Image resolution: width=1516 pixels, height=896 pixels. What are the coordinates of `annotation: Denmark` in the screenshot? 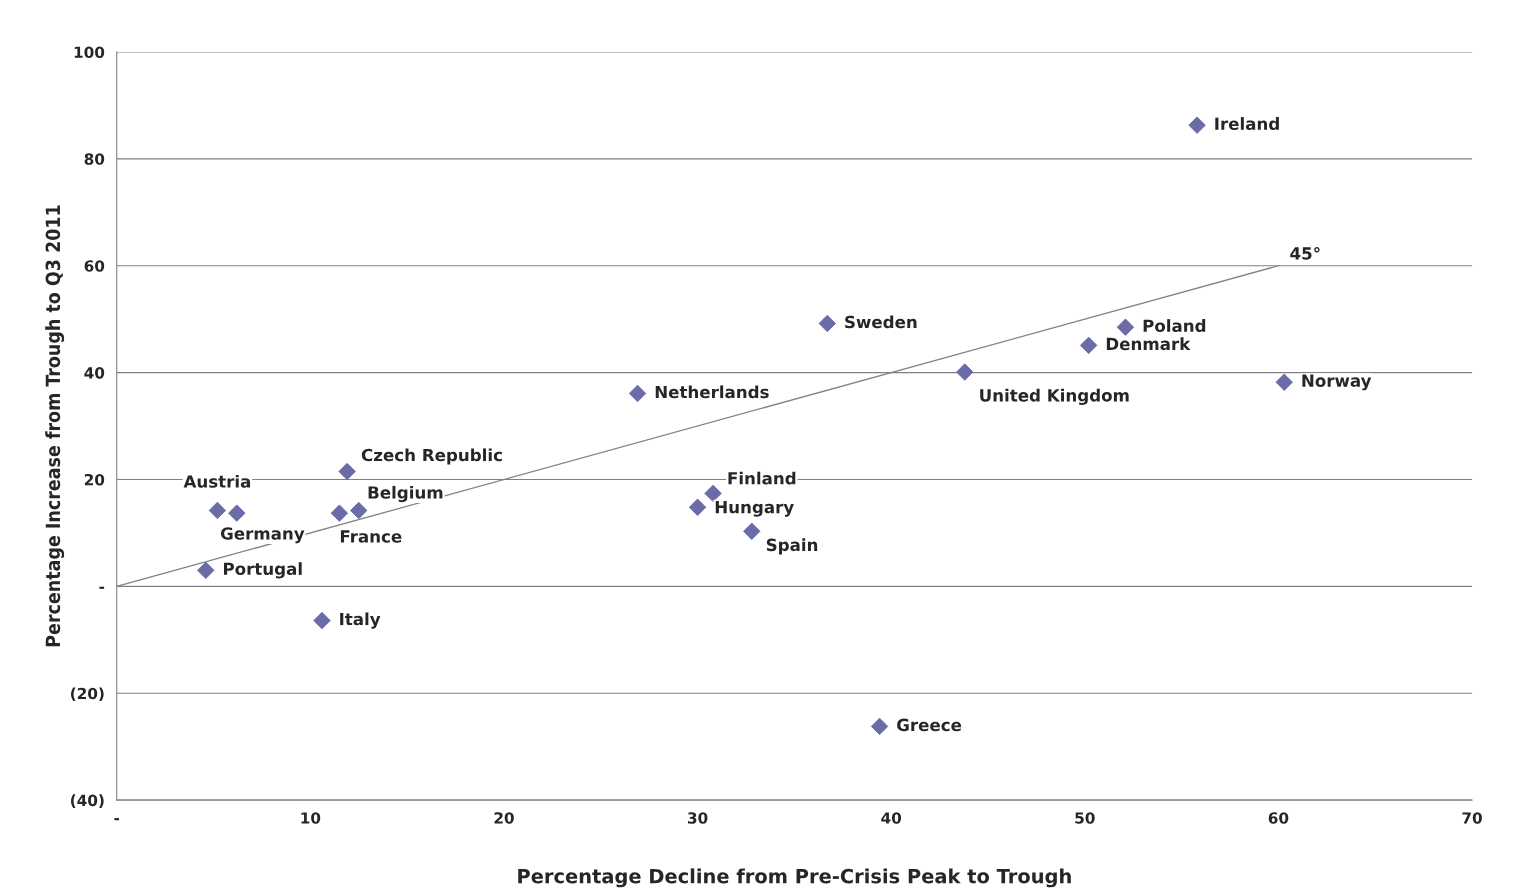 It's located at (1148, 344).